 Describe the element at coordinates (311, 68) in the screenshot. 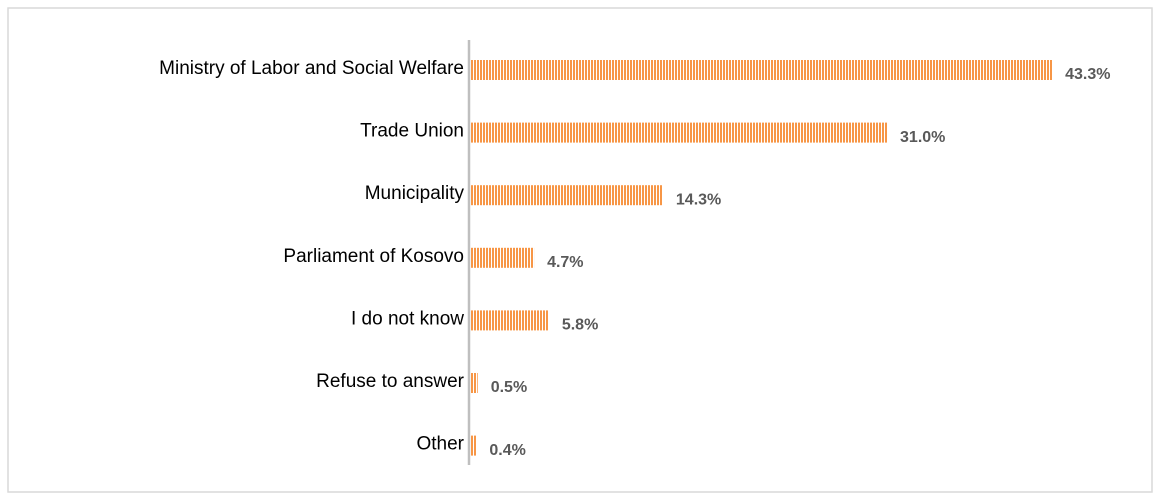

I see `category-label: Ministry of Labor and Social Welfare` at that location.